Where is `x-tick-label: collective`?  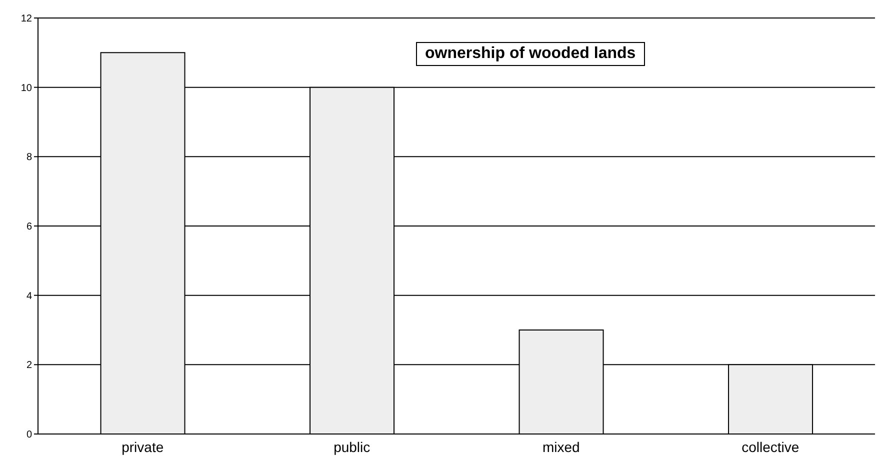 x-tick-label: collective is located at coordinates (771, 446).